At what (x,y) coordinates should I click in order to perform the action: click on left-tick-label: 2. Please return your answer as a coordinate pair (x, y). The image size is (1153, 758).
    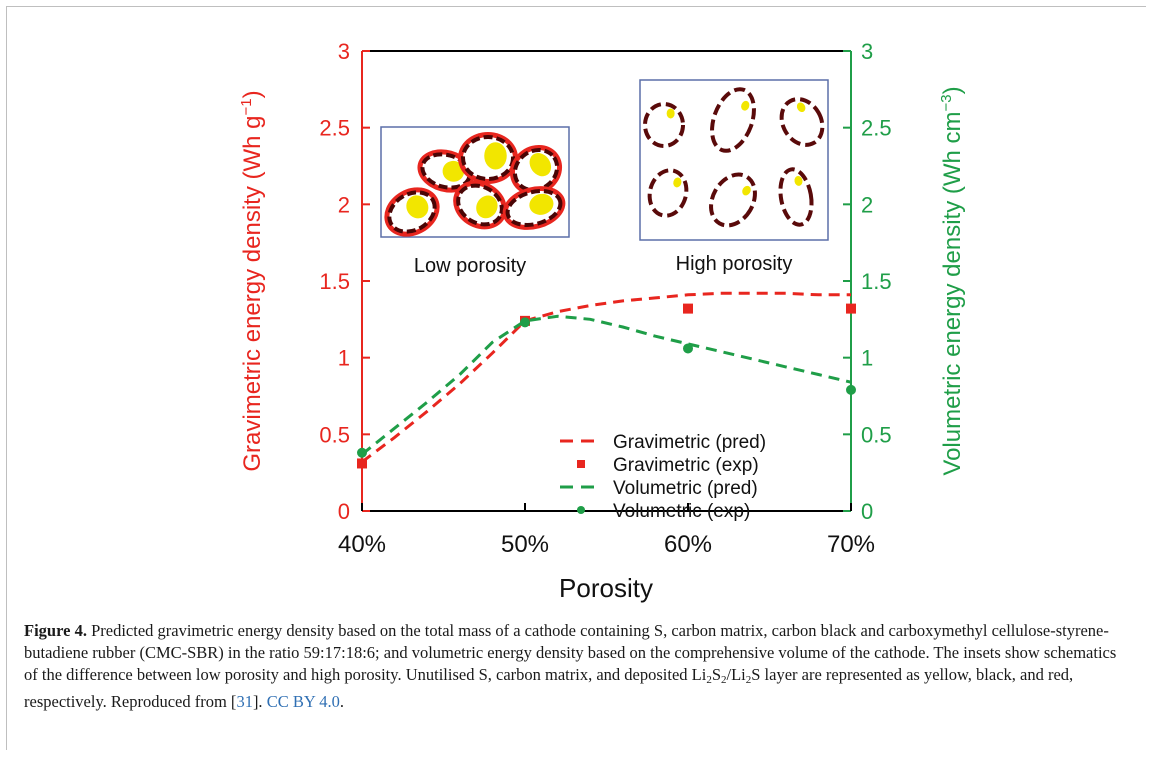
    Looking at the image, I should click on (344, 204).